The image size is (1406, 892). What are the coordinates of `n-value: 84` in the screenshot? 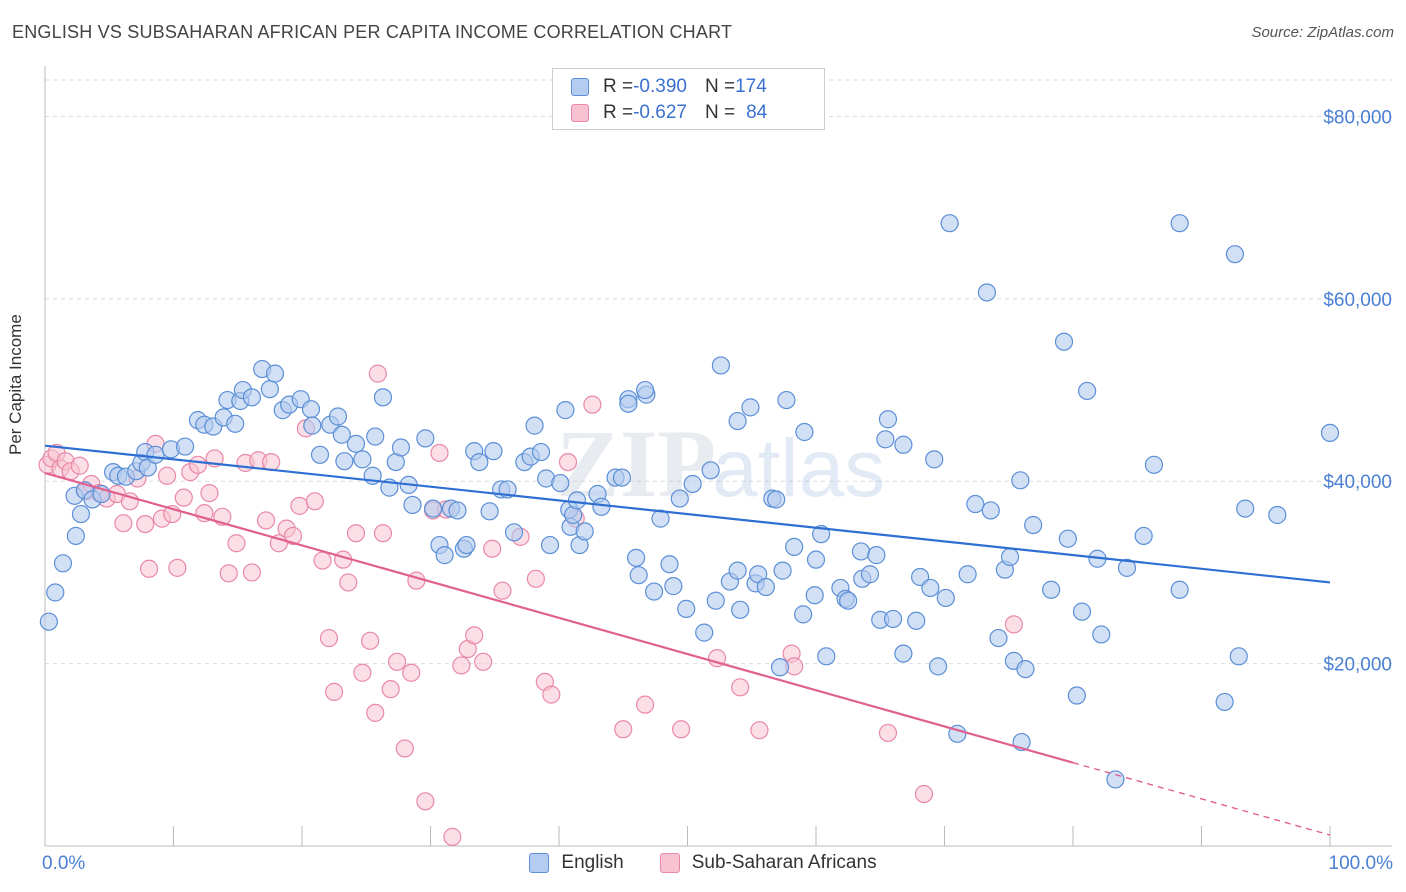 It's located at (757, 112).